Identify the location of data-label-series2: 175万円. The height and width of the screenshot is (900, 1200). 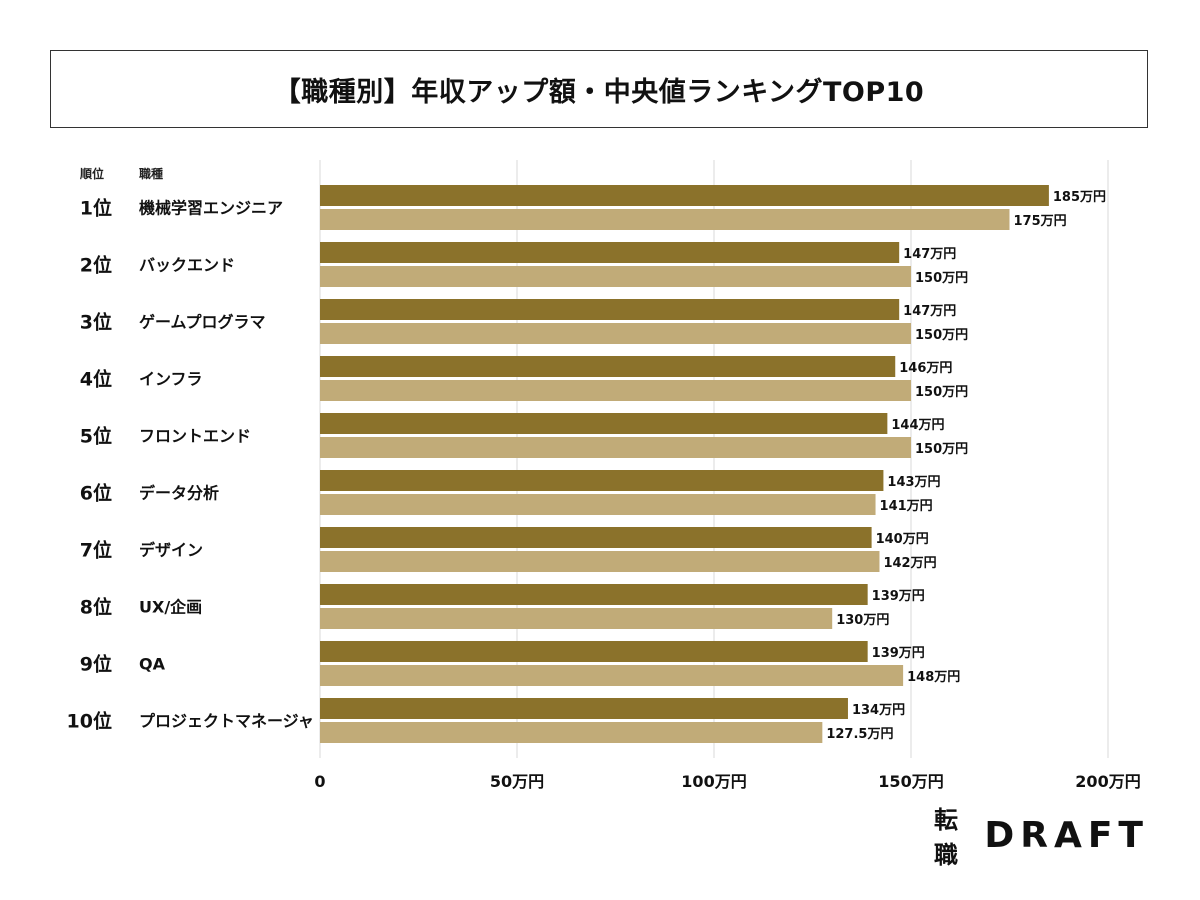
(1040, 221).